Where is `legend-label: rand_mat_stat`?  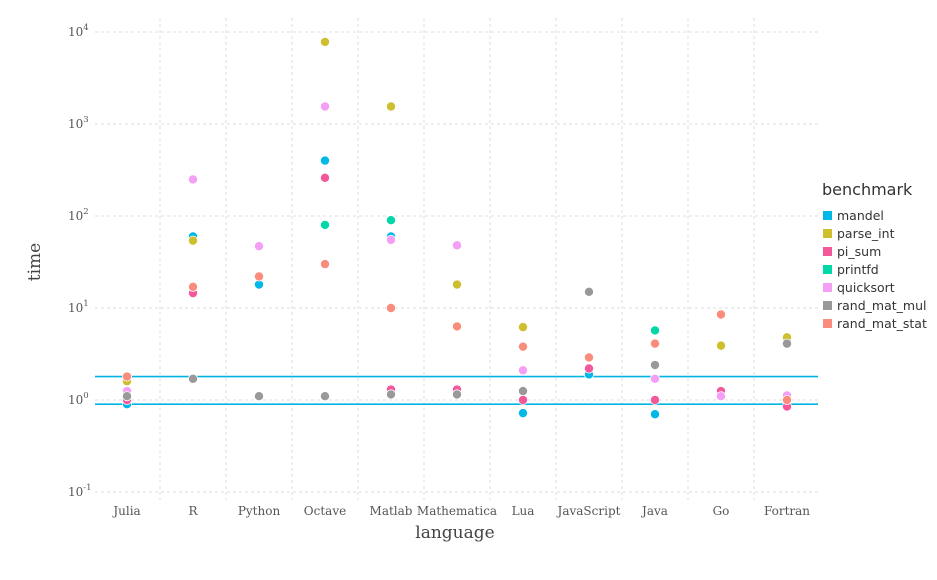 legend-label: rand_mat_stat is located at coordinates (882, 323).